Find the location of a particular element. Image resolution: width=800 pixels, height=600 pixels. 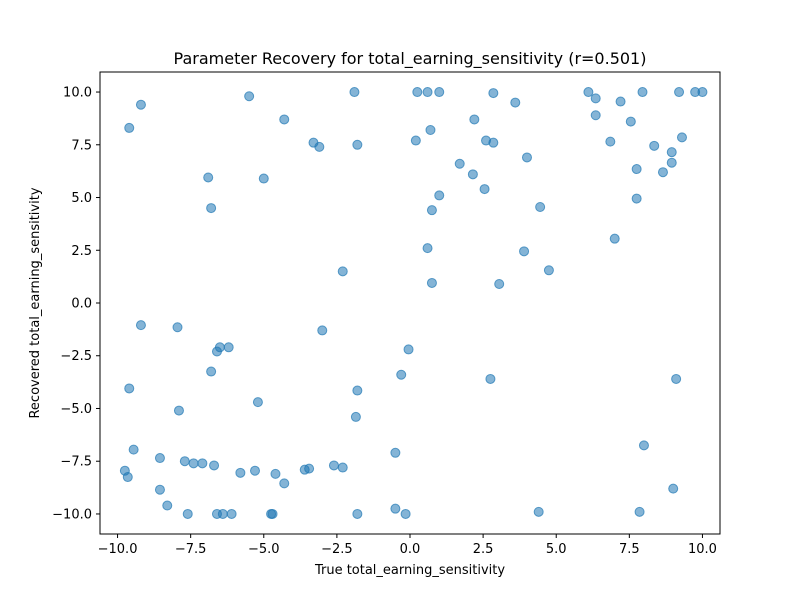

x-tick-label: 2.5 is located at coordinates (483, 549).